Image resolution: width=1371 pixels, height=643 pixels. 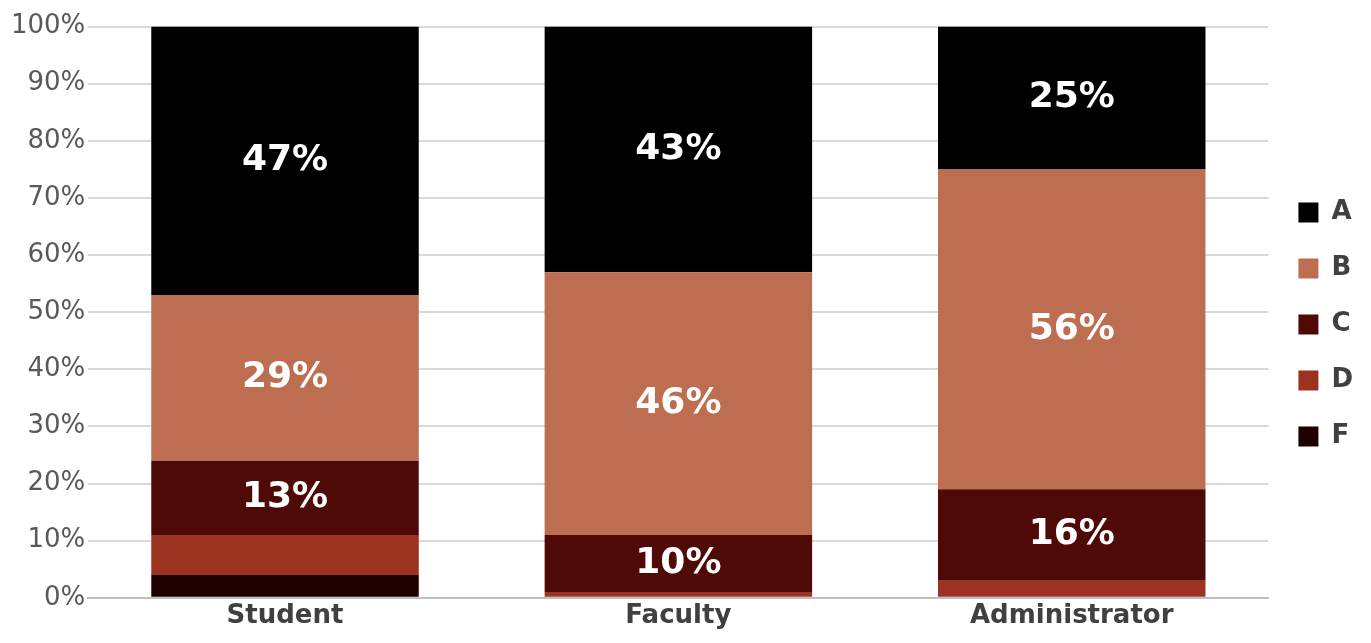 What do you see at coordinates (56, 538) in the screenshot?
I see `y-tick-label: 10%` at bounding box center [56, 538].